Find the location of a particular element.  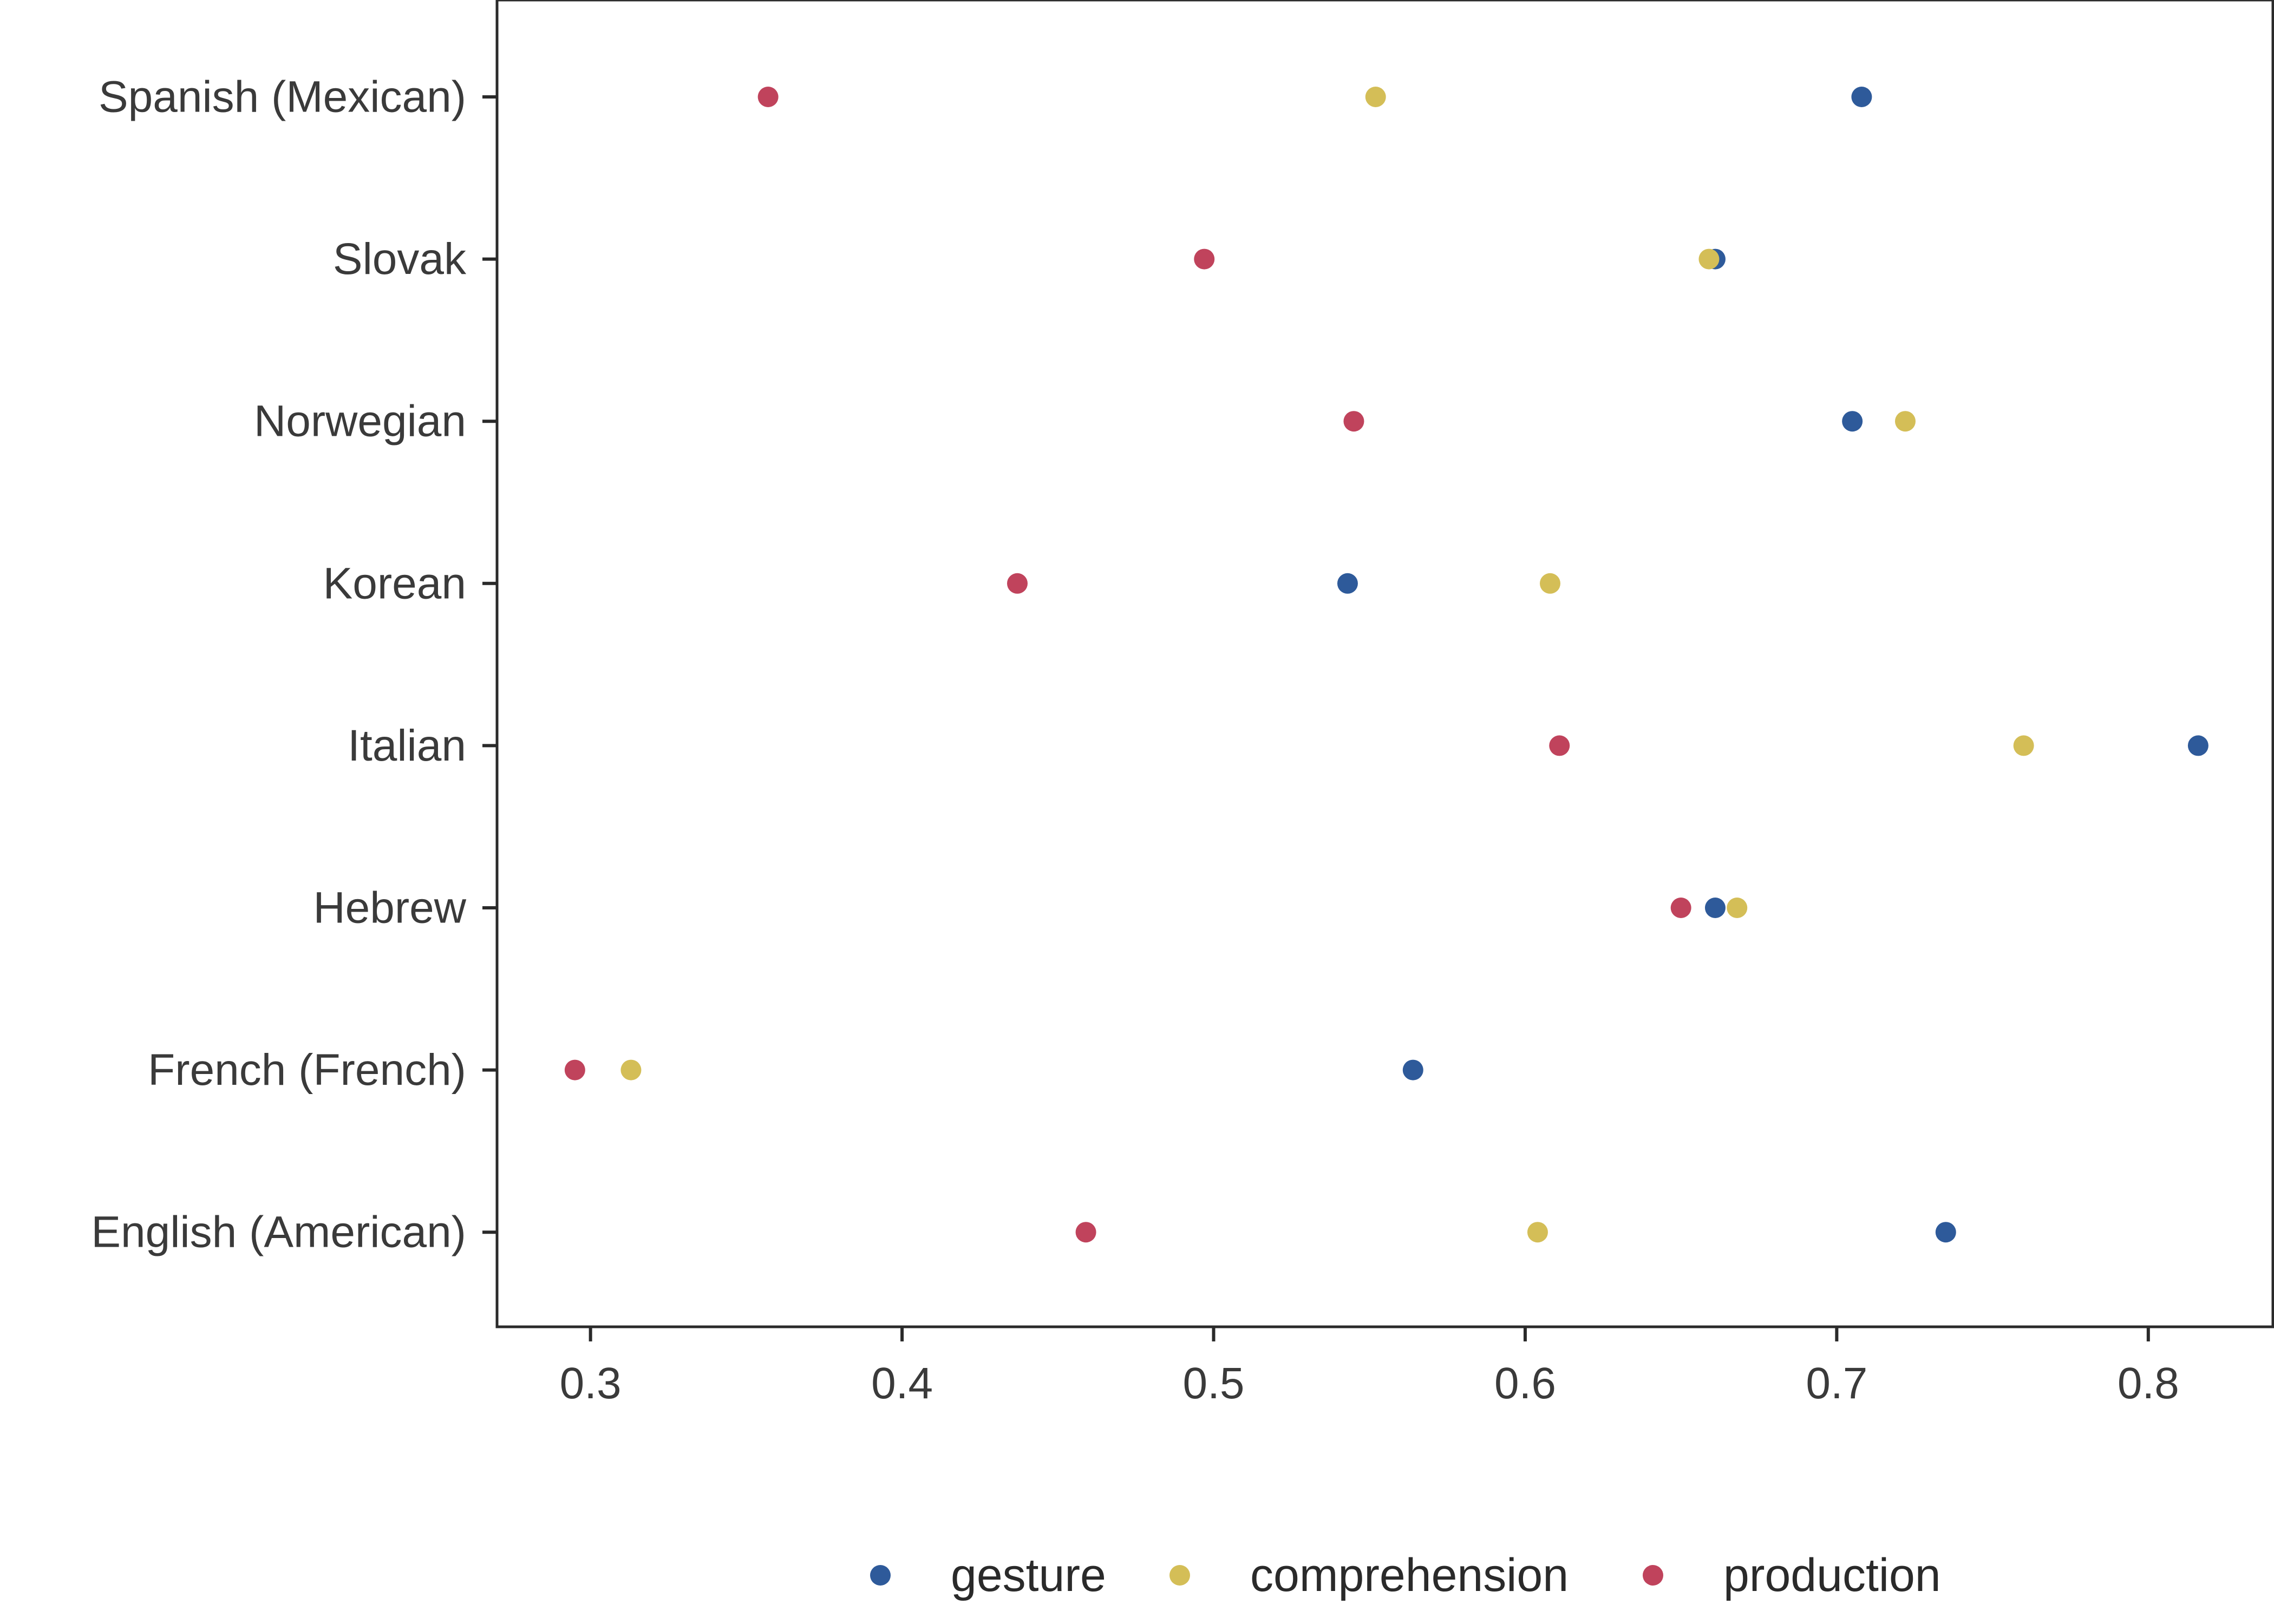

y-tick-label: Spanish (Mexican) is located at coordinates (283, 97).